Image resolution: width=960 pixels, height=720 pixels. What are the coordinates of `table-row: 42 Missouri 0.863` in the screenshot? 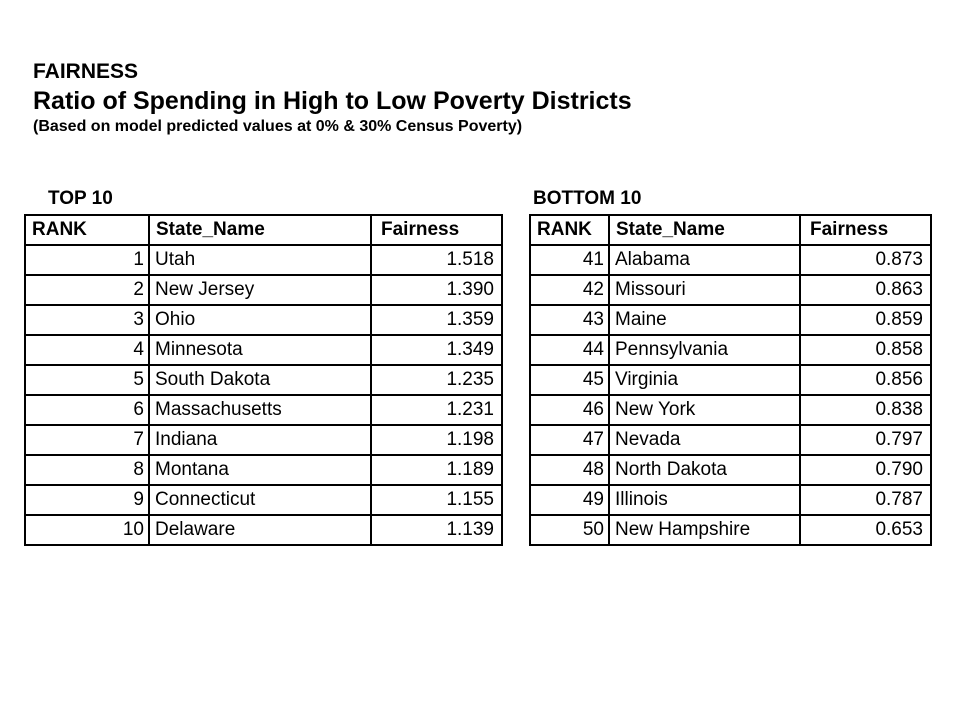 It's located at (730, 290).